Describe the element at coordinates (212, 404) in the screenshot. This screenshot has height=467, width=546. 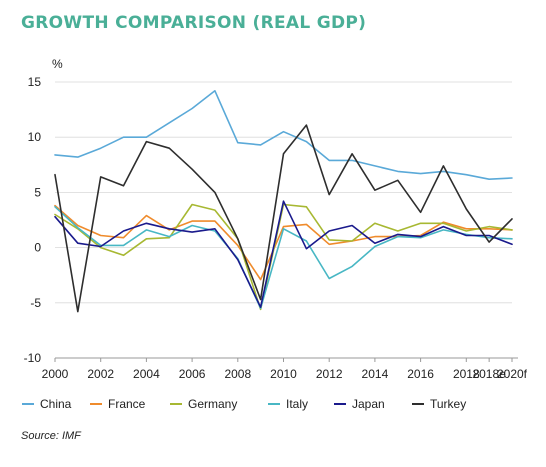
I see `legend-label-germany: Germany` at that location.